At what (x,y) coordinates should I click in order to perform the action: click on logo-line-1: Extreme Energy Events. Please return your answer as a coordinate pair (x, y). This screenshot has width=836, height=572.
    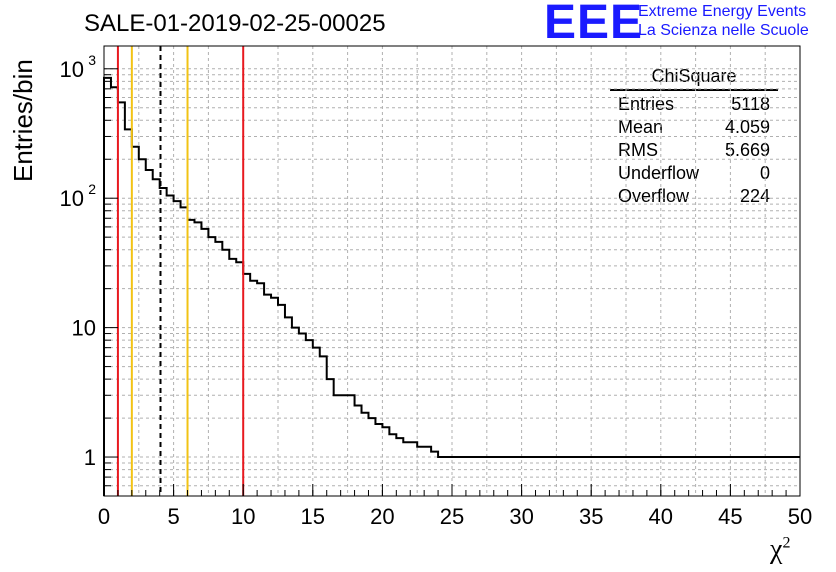
    Looking at the image, I should click on (722, 11).